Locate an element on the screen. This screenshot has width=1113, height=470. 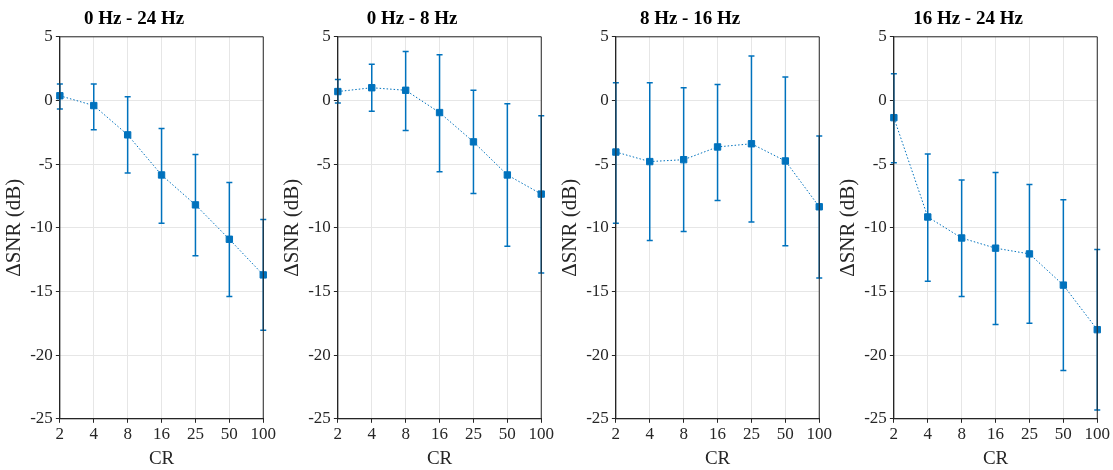
chart-title: 0 Hz - 24 Hz is located at coordinates (134, 18).